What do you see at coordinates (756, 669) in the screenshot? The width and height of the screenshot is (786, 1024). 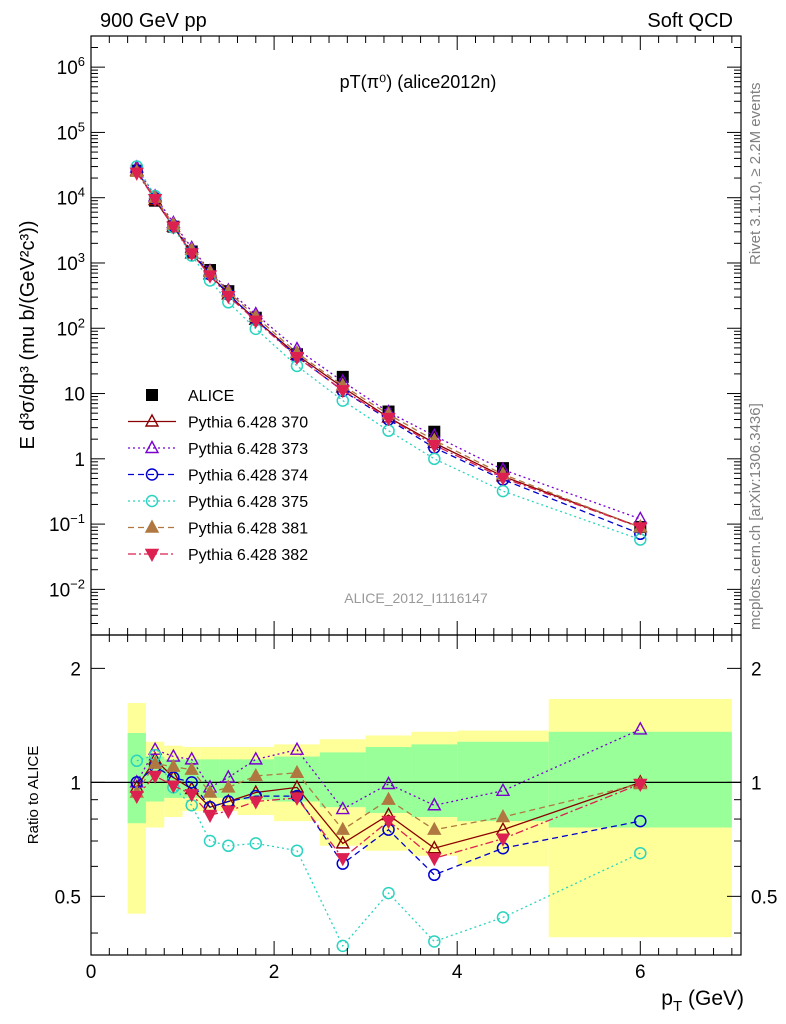 I see `ratio-y-tick-label-right: 2` at bounding box center [756, 669].